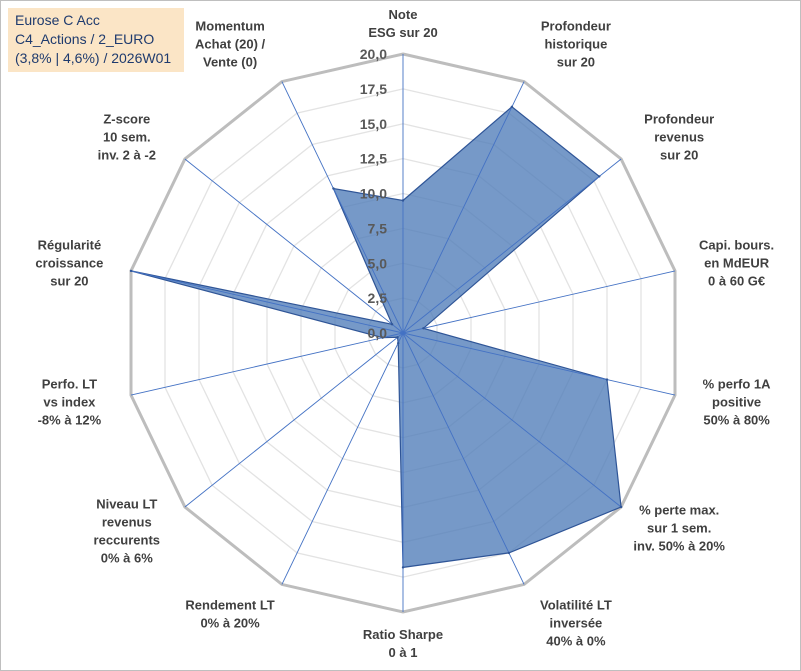  Describe the element at coordinates (736, 280) in the screenshot. I see `axis-label-line: 0 à 60 G€` at that location.